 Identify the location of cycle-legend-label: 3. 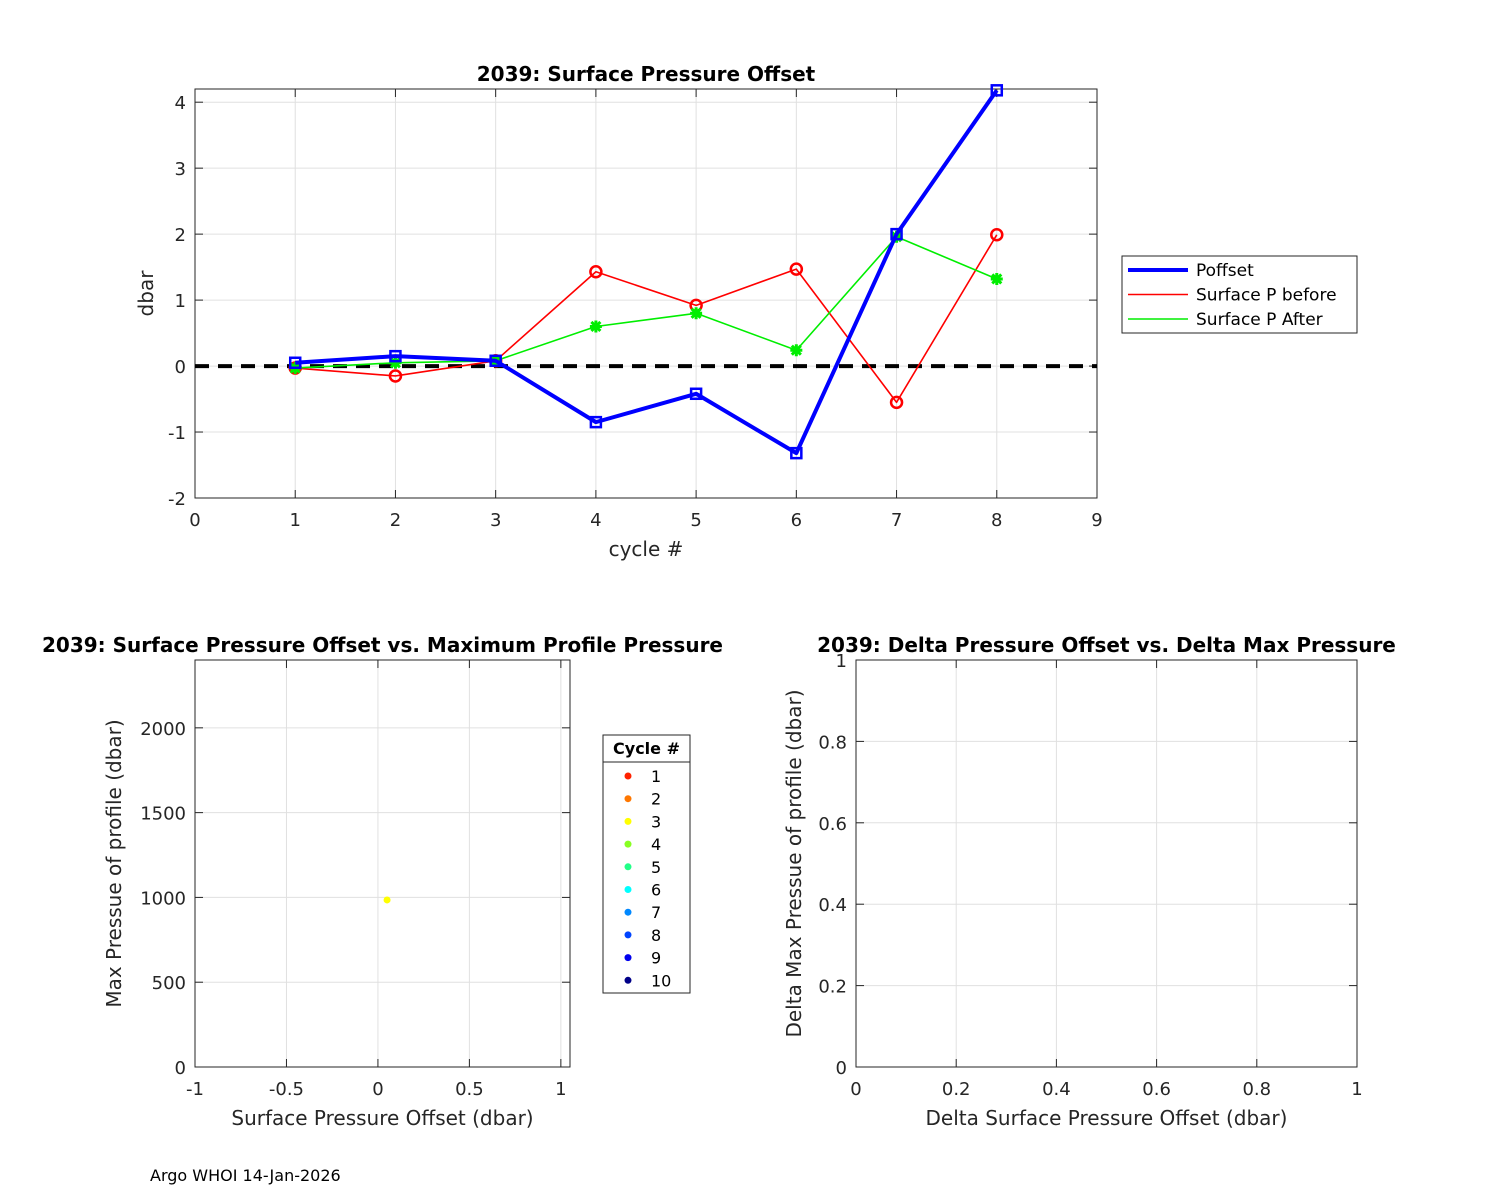
(656, 821).